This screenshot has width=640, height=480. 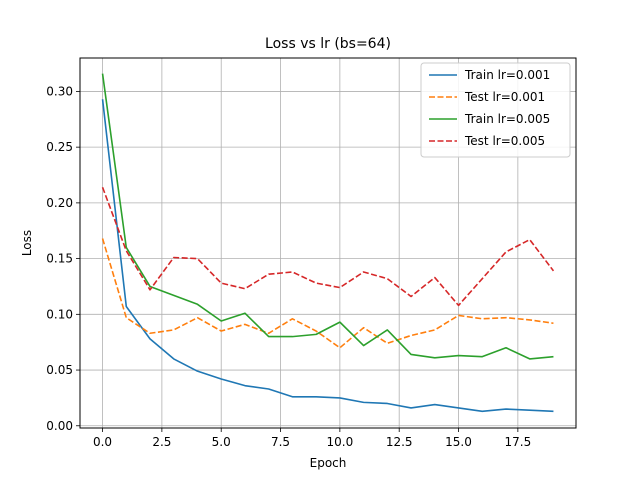 What do you see at coordinates (59, 314) in the screenshot?
I see `y-tick-label: 0.10` at bounding box center [59, 314].